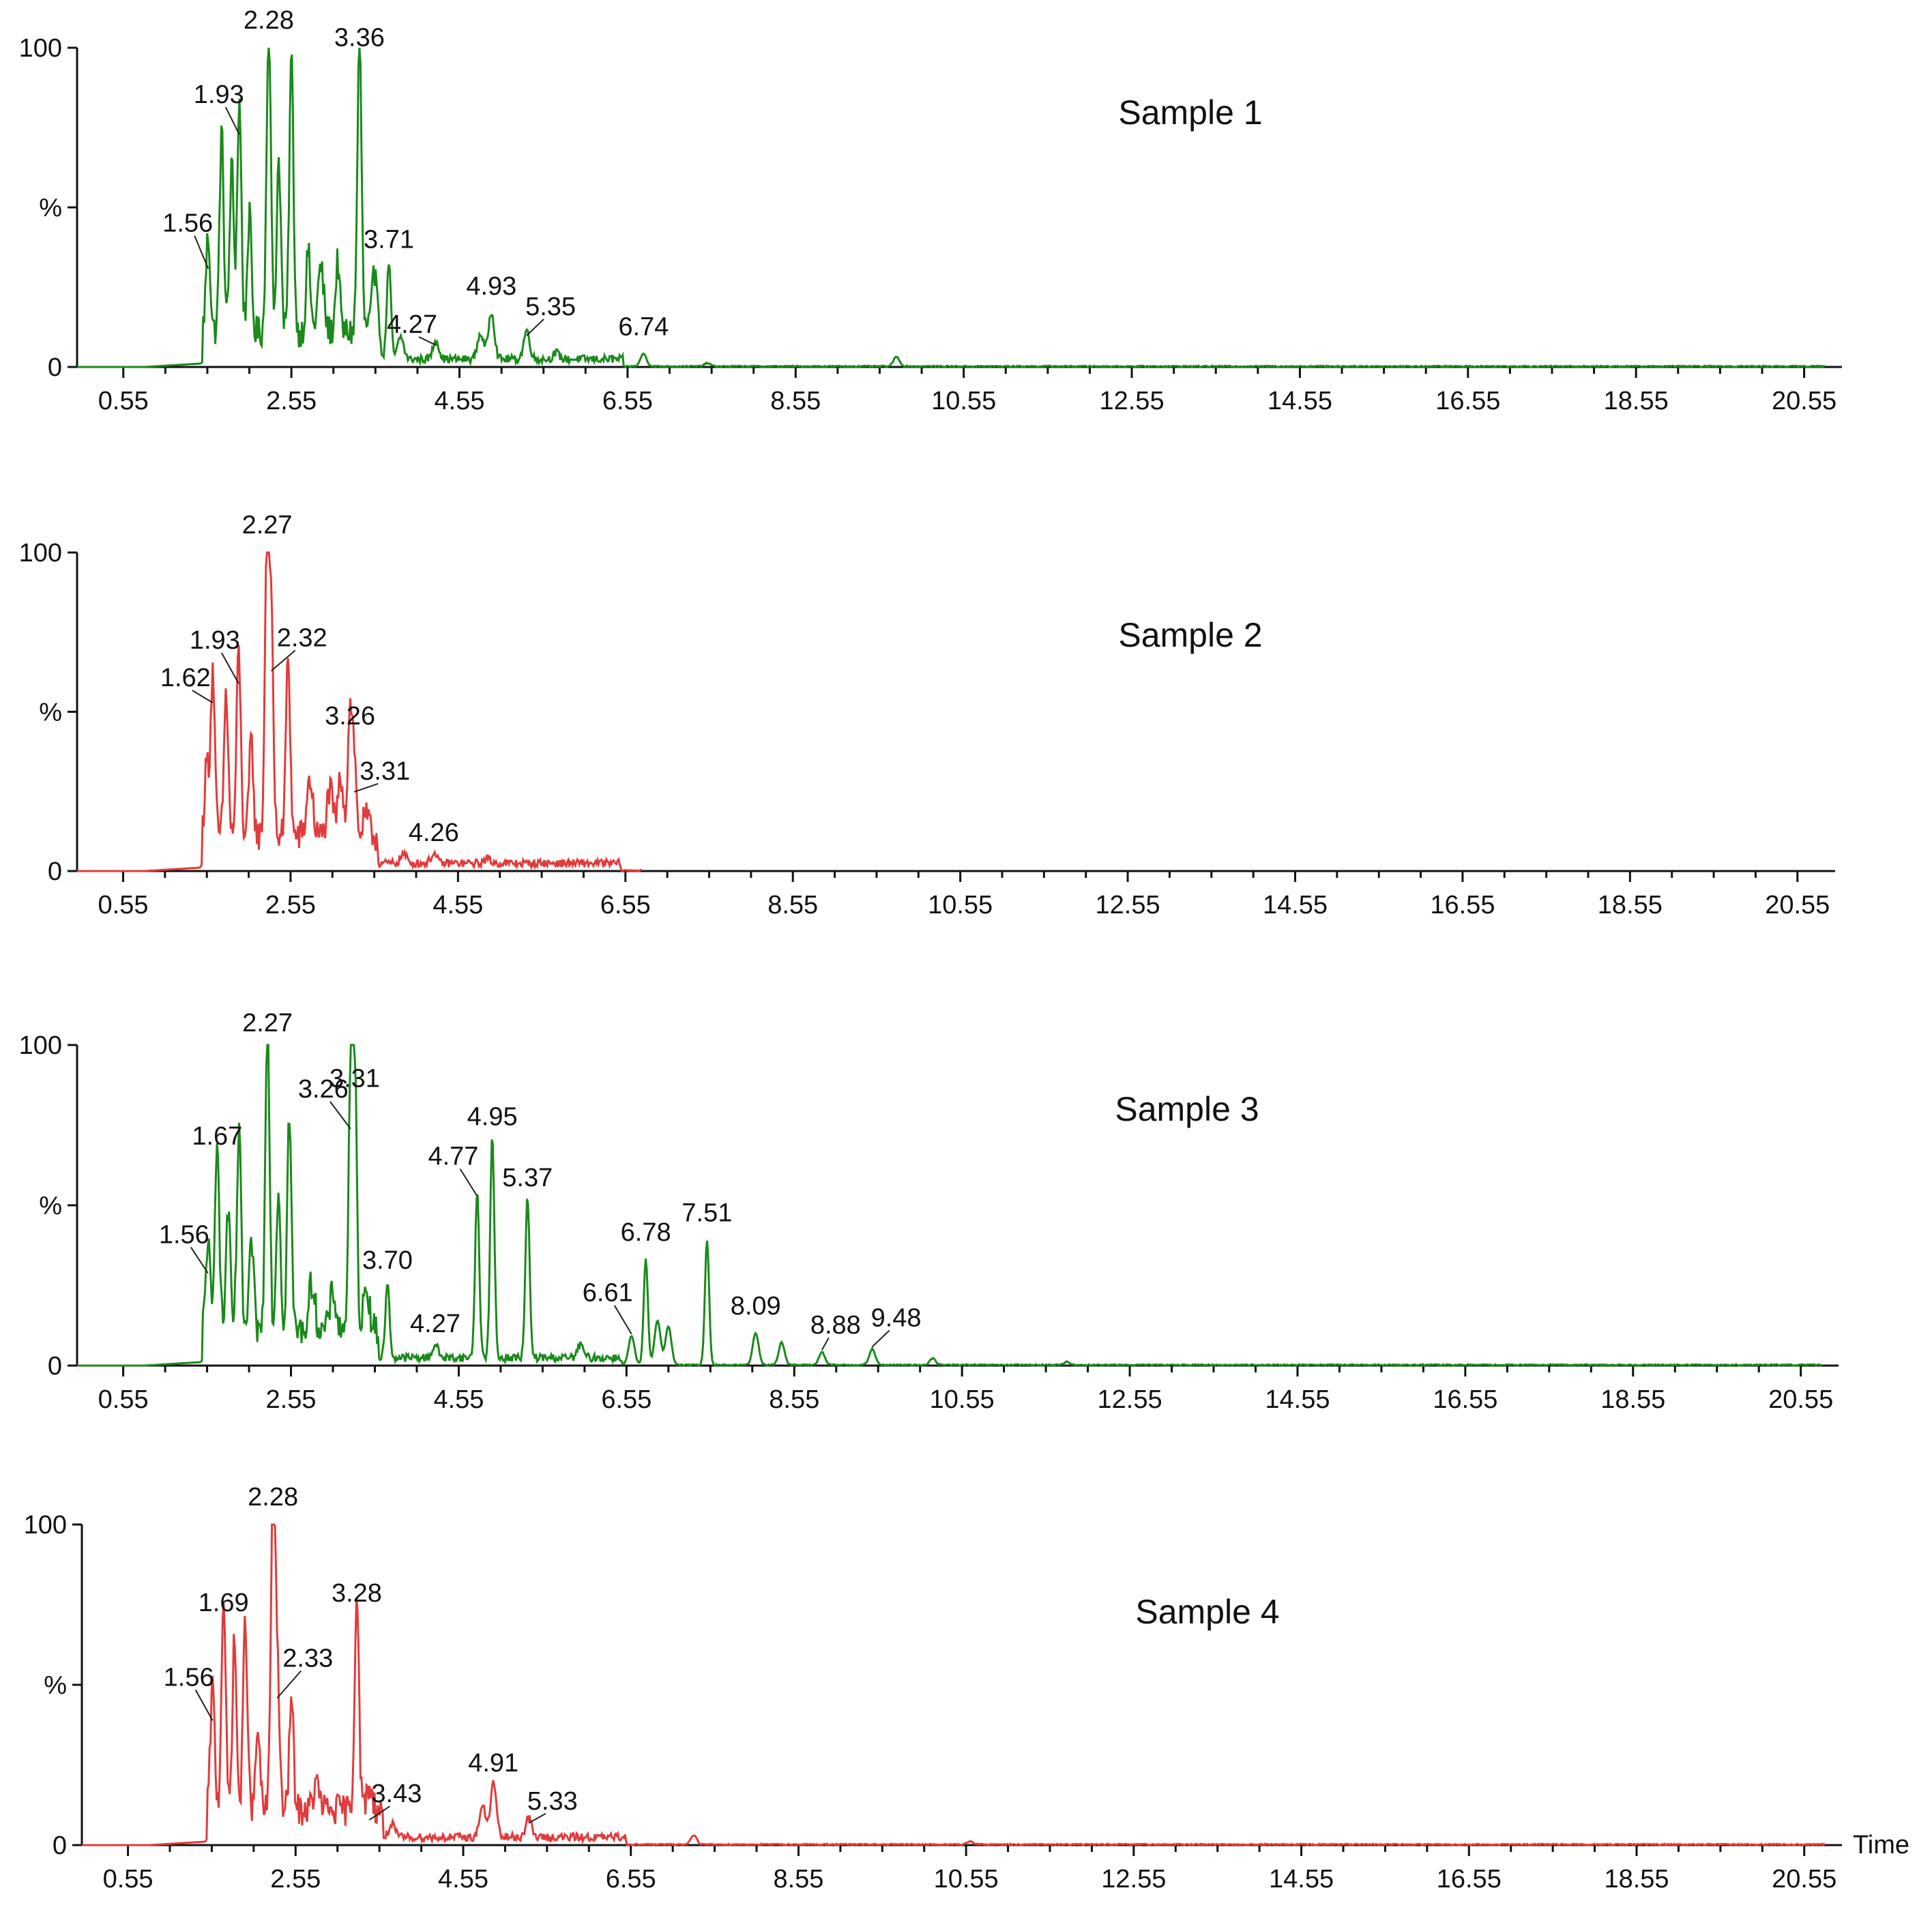 Image resolution: width=1932 pixels, height=1914 pixels. Describe the element at coordinates (185, 678) in the screenshot. I see `peak-label: 1.62` at that location.